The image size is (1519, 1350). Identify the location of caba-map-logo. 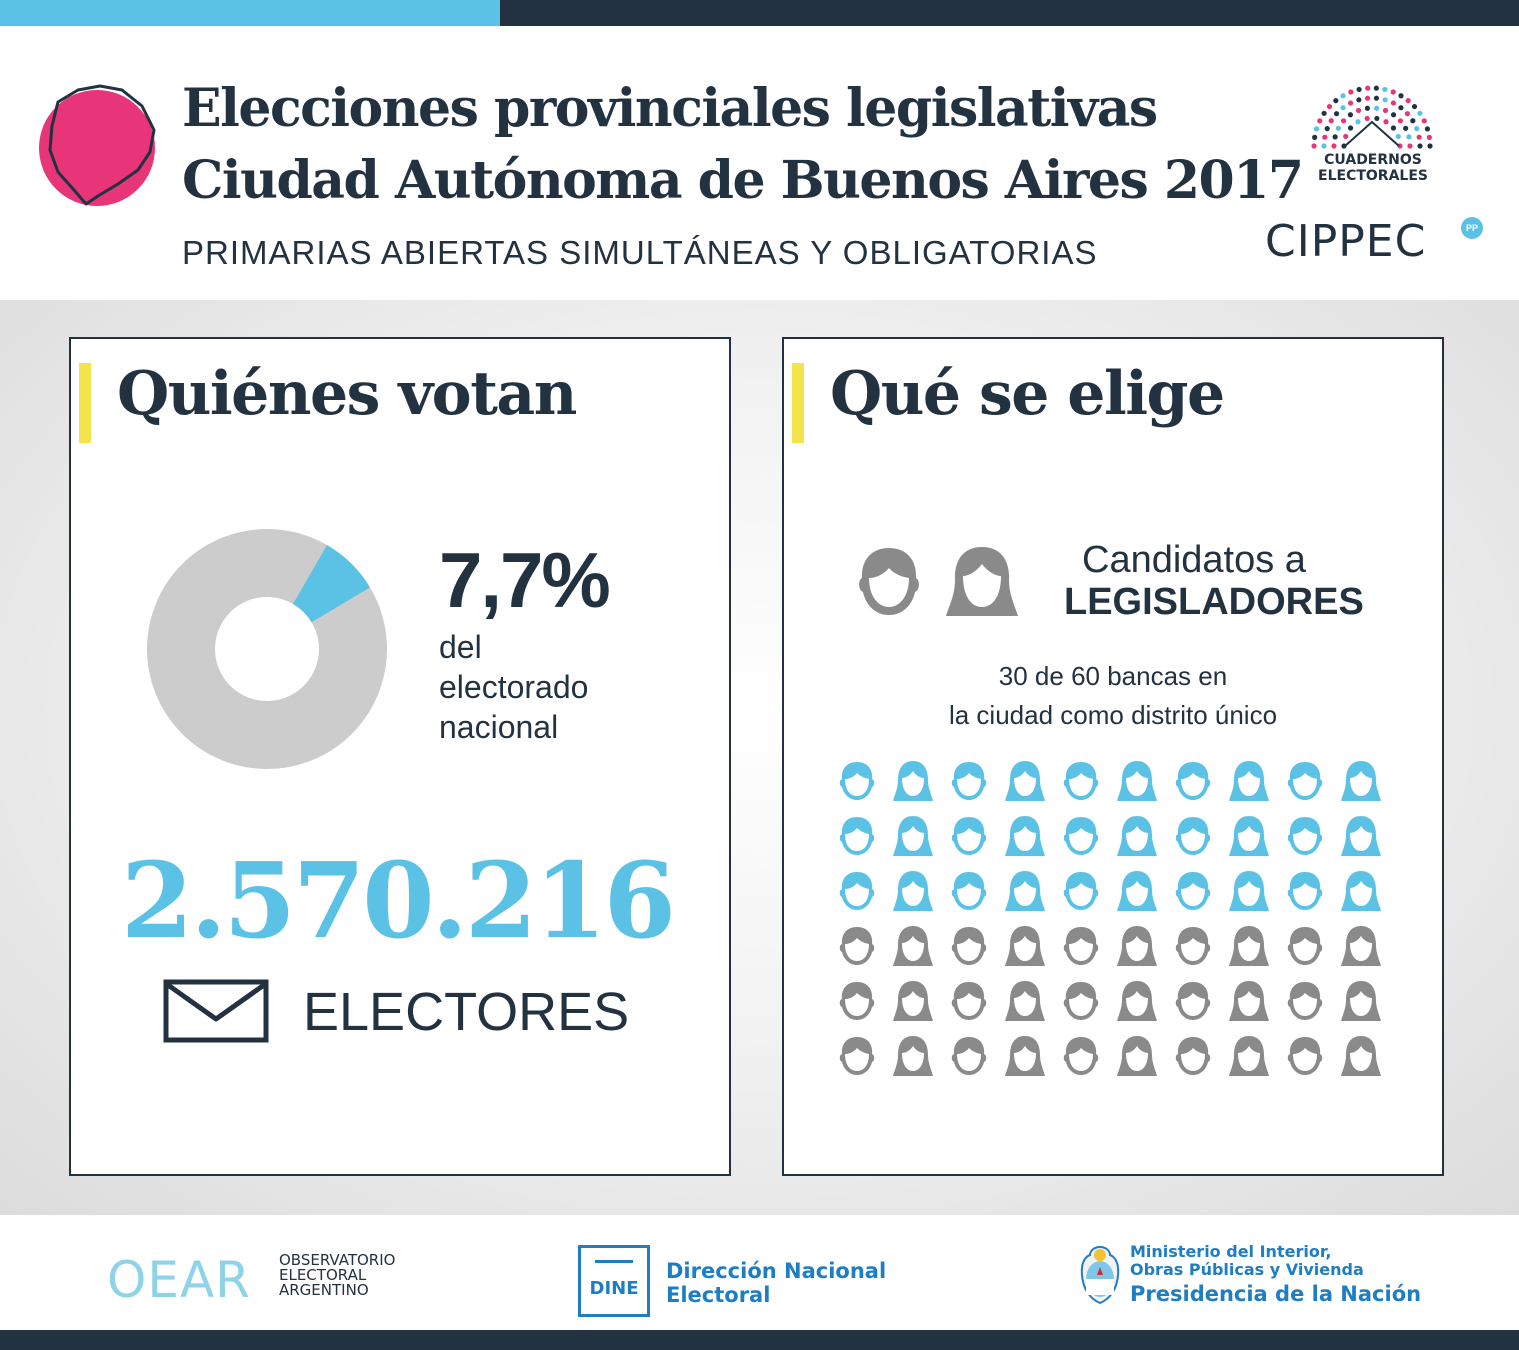
(97, 145).